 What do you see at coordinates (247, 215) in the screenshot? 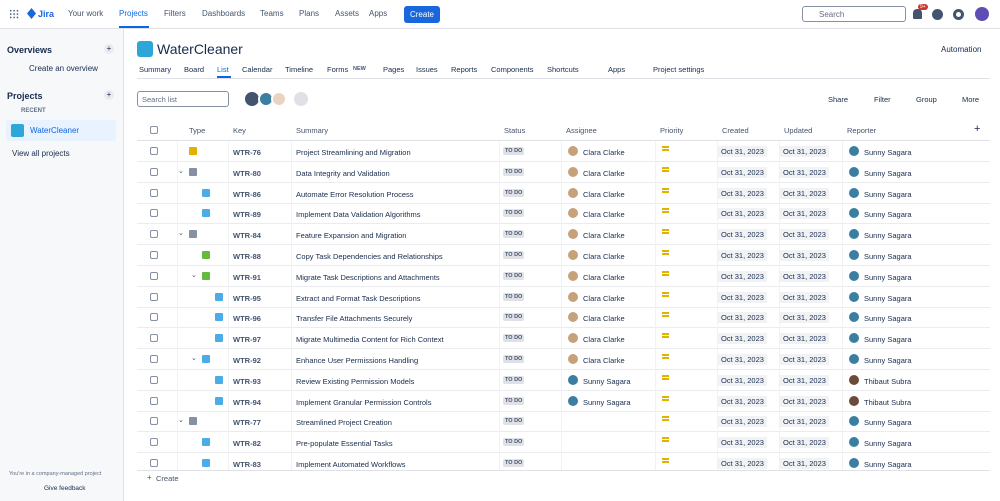
I see `issue-key: WTR-89` at bounding box center [247, 215].